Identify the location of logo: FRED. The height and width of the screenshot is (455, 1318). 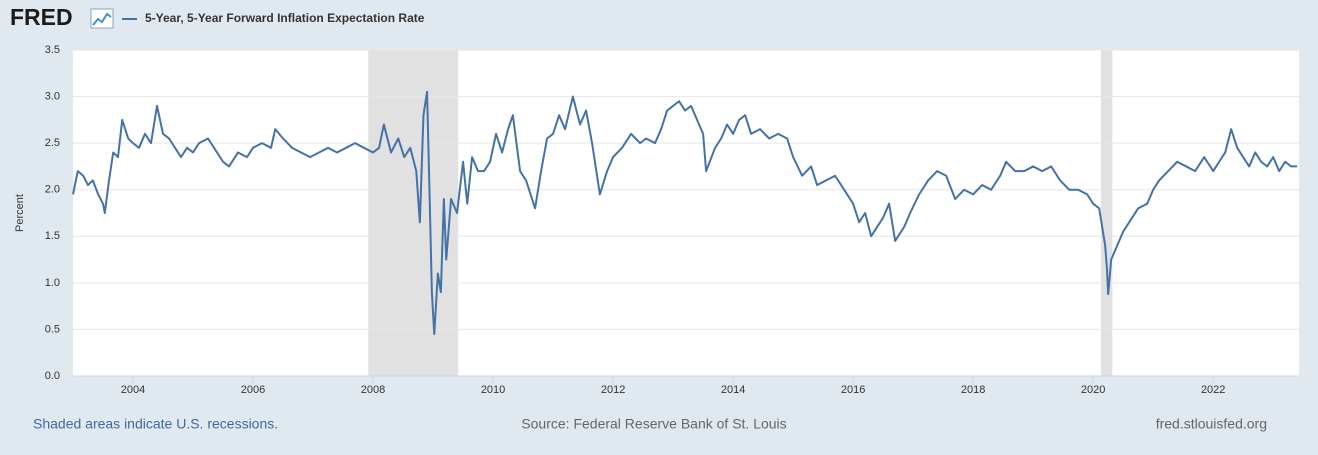
(41, 17).